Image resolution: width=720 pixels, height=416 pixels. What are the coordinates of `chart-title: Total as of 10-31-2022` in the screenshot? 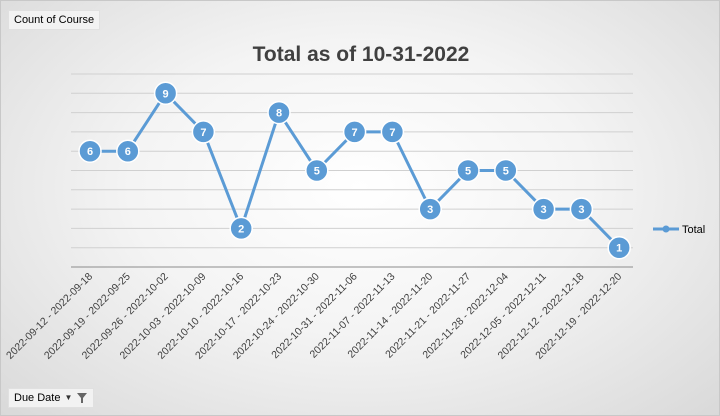 It's located at (361, 54).